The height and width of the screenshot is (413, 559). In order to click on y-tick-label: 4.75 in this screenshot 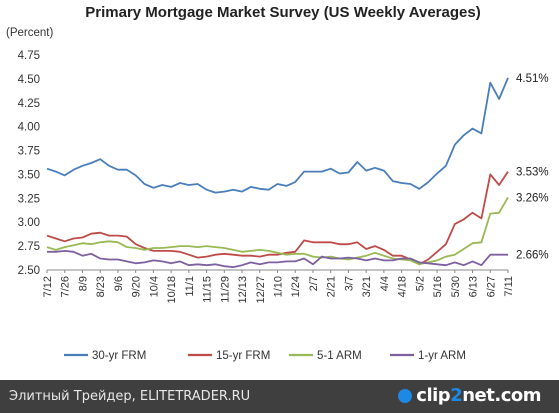, I will do `click(29, 56)`.